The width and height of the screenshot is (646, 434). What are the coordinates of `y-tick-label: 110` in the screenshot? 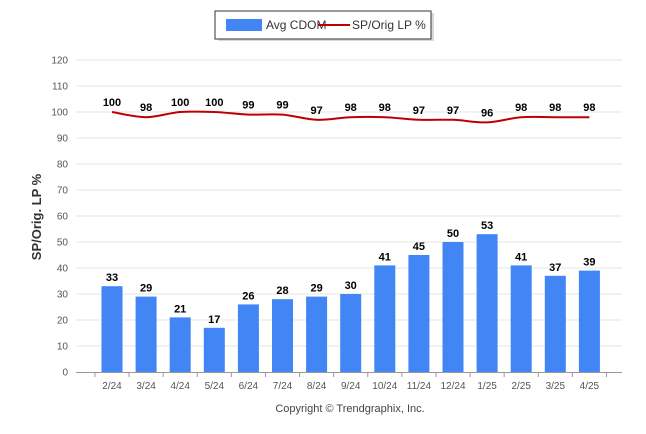 It's located at (60, 87).